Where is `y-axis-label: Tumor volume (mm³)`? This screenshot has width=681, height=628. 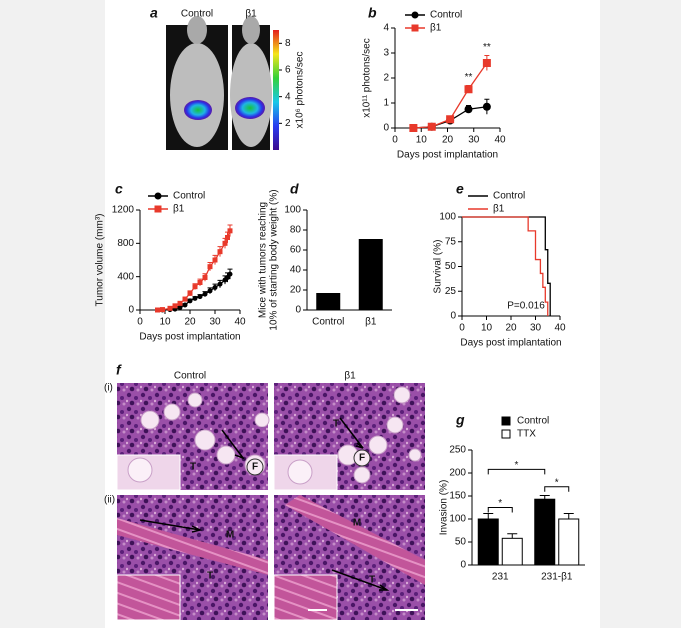
y-axis-label: Tumor volume (mm³) is located at coordinates (100, 260).